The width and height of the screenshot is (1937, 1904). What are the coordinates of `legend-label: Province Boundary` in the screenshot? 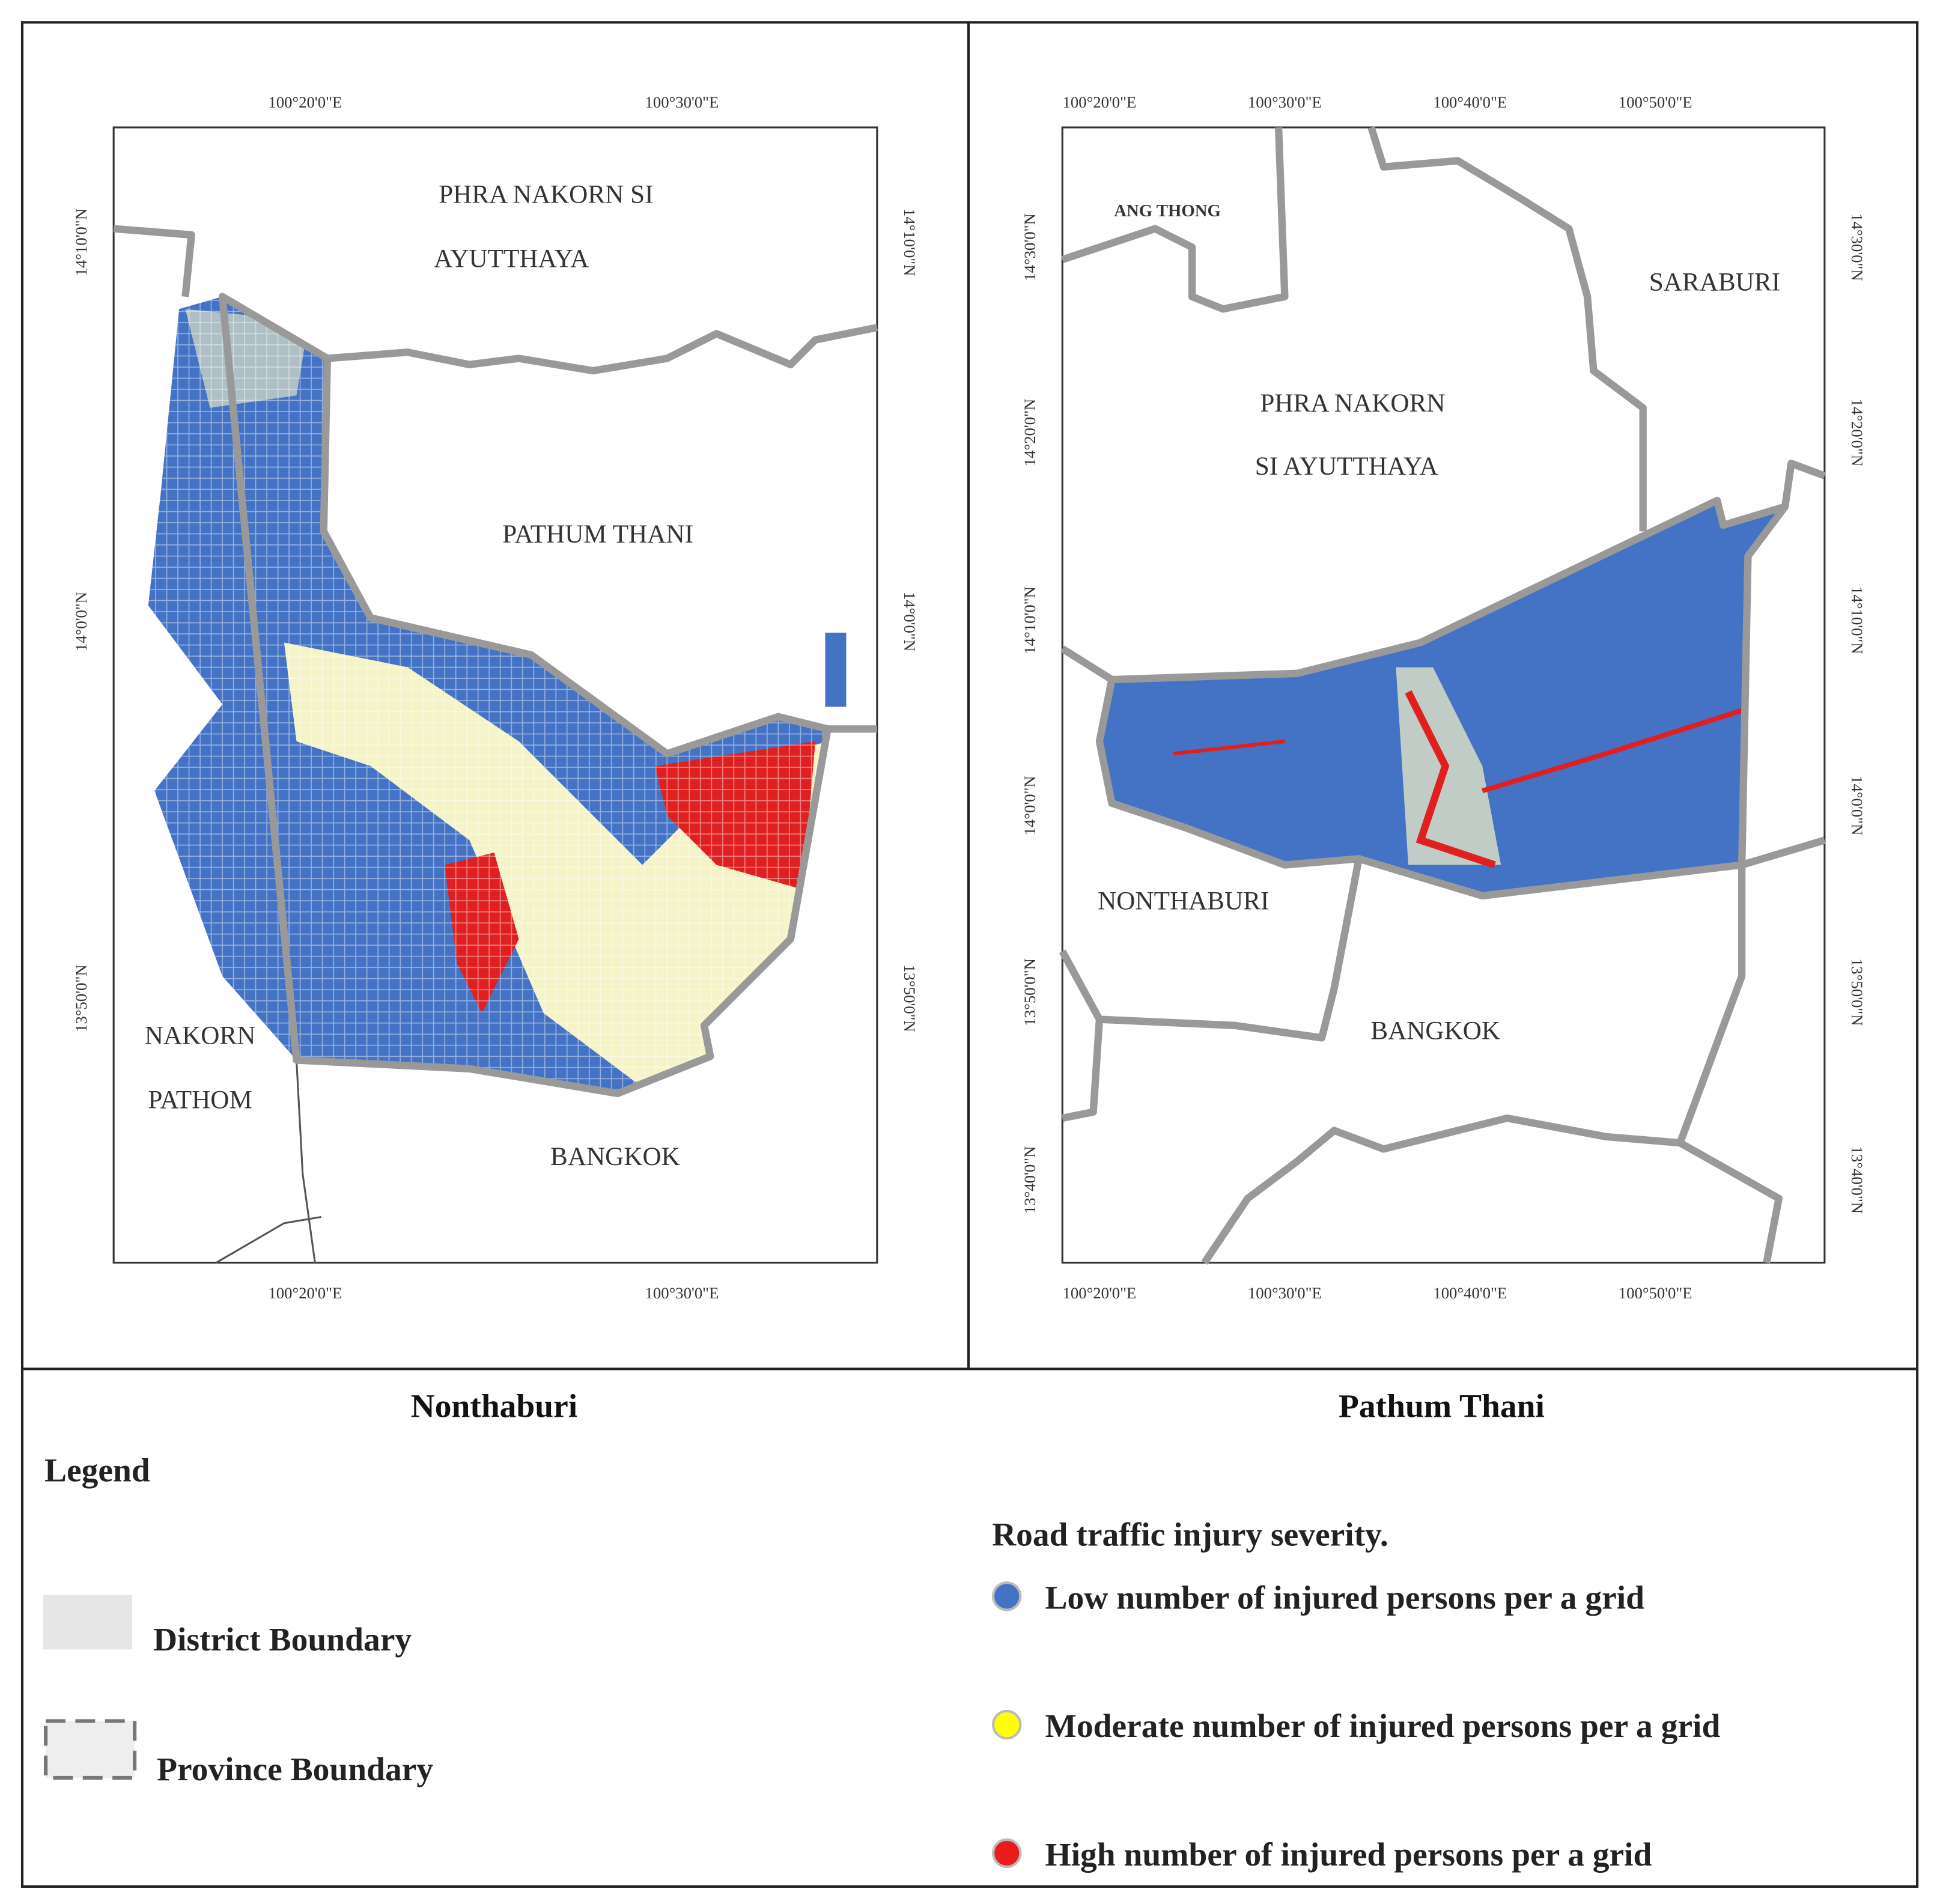 It's located at (295, 1769).